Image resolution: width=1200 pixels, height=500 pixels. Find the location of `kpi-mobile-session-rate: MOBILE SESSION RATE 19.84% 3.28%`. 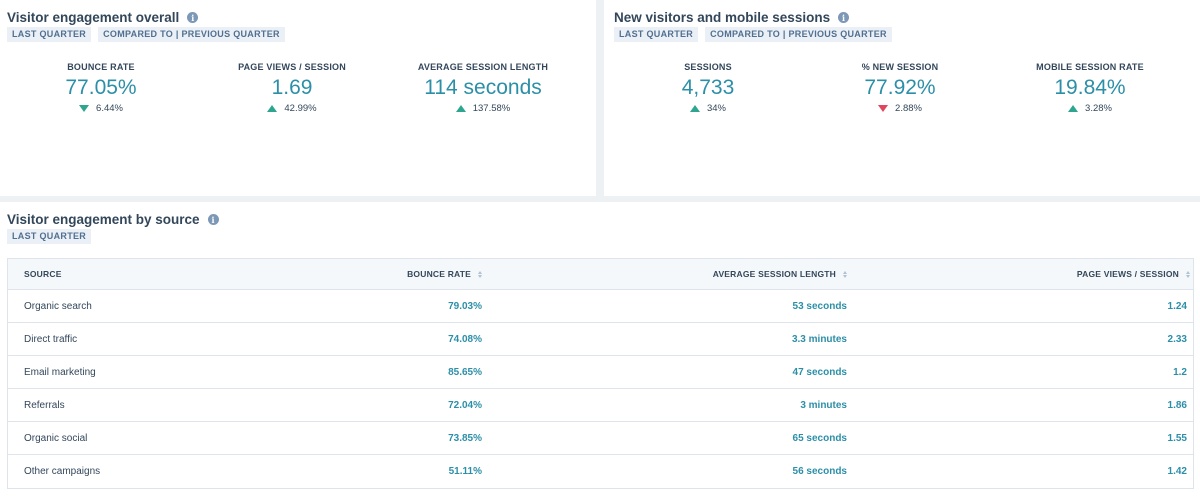

kpi-mobile-session-rate: MOBILE SESSION RATE 19.84% 3.28% is located at coordinates (1090, 88).